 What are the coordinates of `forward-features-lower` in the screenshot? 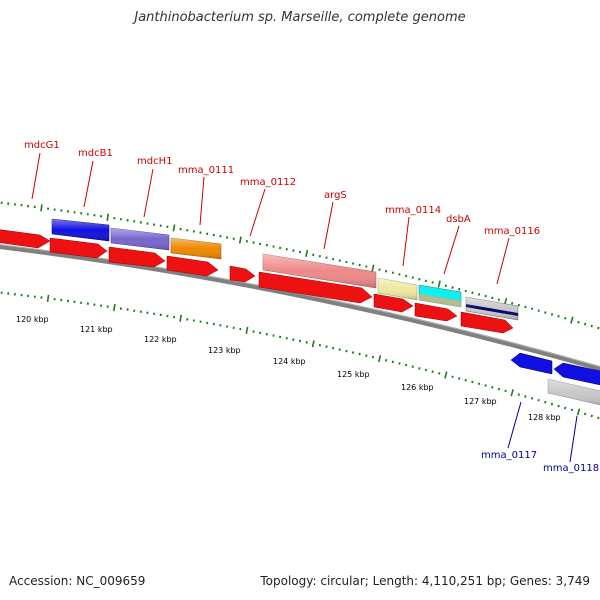 It's located at (281, 285).